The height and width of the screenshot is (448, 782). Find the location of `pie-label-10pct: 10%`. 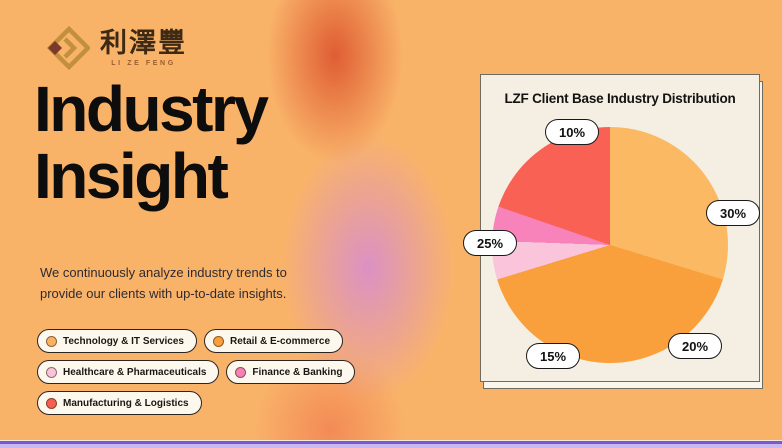

pie-label-10pct: 10% is located at coordinates (572, 132).